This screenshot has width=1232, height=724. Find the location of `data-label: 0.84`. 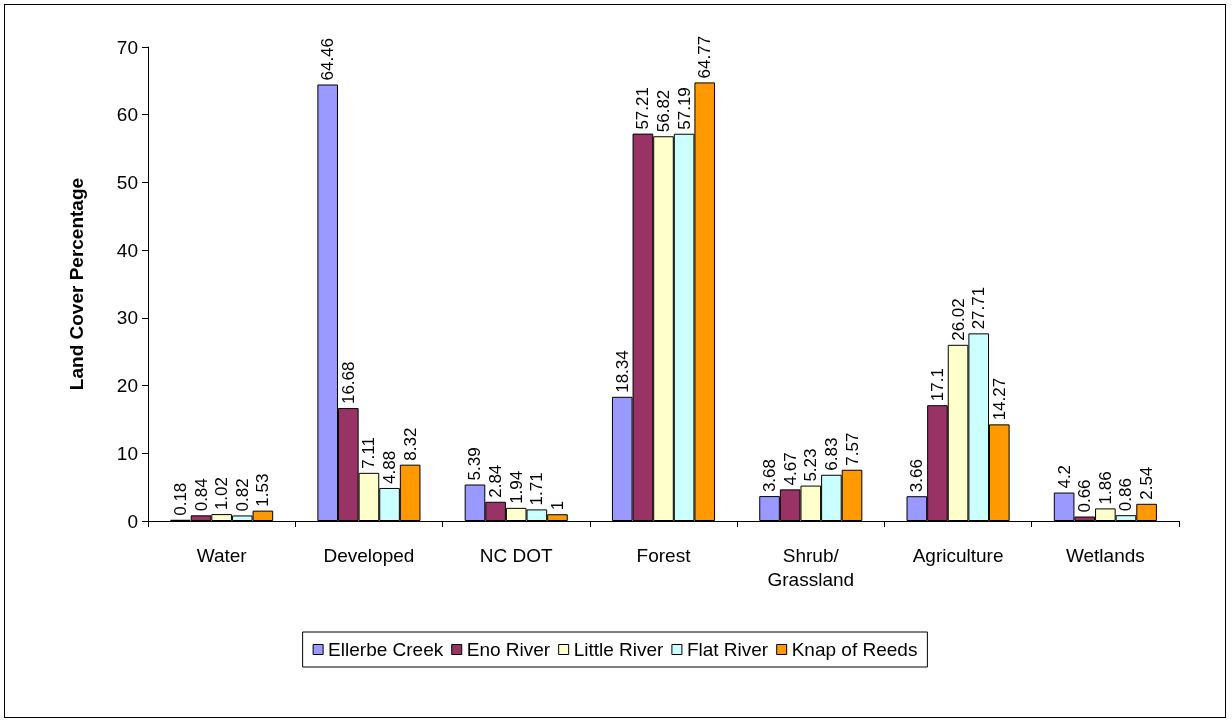

data-label: 0.84 is located at coordinates (201, 495).